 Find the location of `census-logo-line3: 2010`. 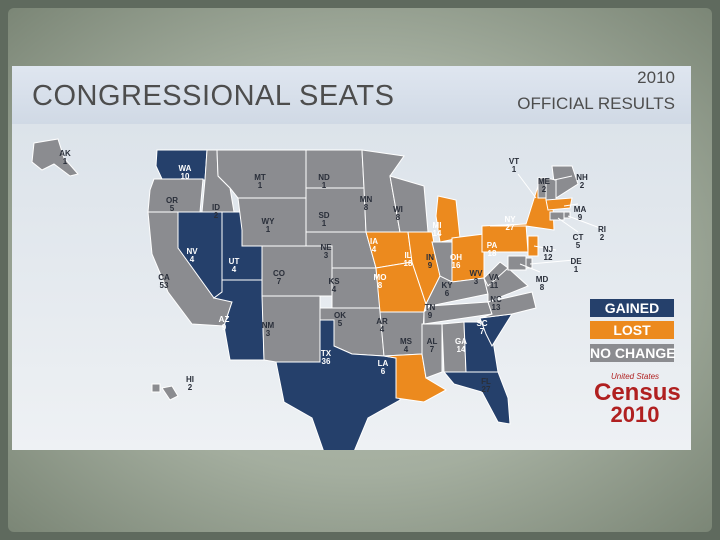

census-logo-line3: 2010 is located at coordinates (635, 414).